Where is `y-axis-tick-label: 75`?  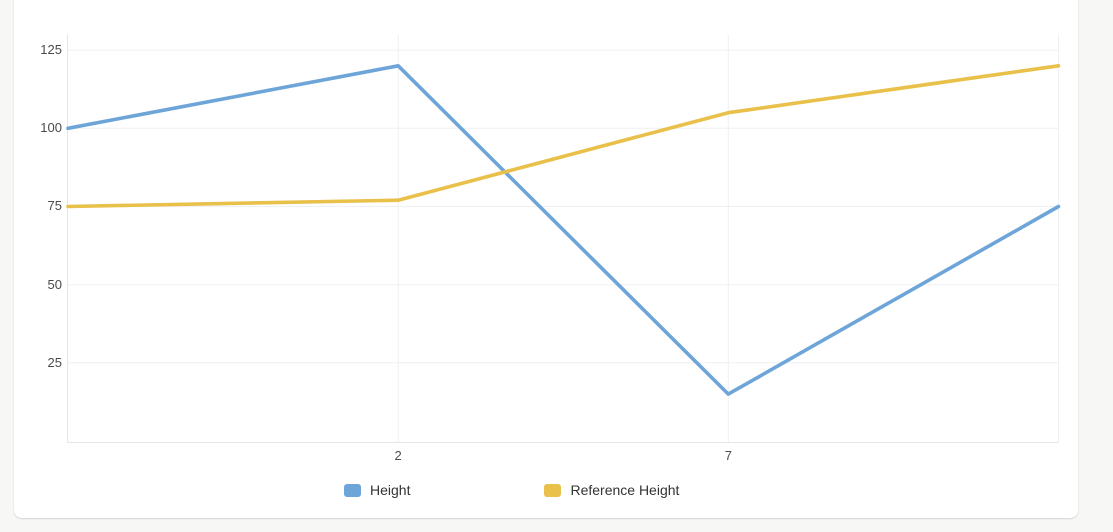
y-axis-tick-label: 75 is located at coordinates (54, 206).